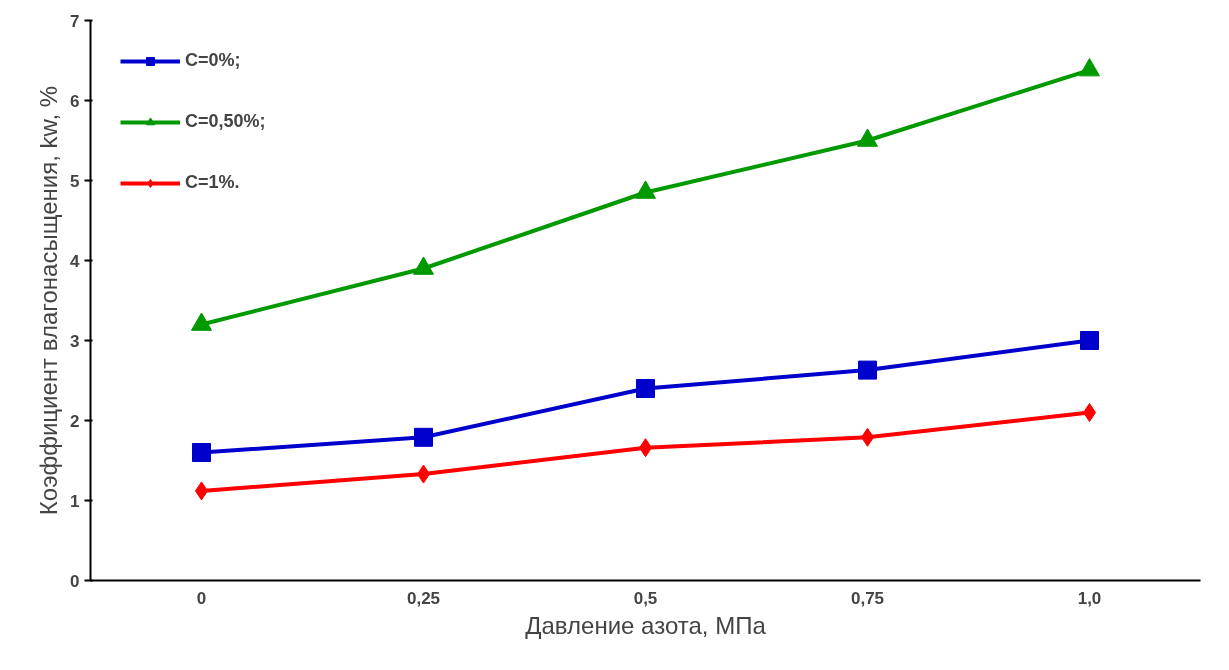 The height and width of the screenshot is (670, 1229). What do you see at coordinates (75, 181) in the screenshot?
I see `y-tick-label: 5` at bounding box center [75, 181].